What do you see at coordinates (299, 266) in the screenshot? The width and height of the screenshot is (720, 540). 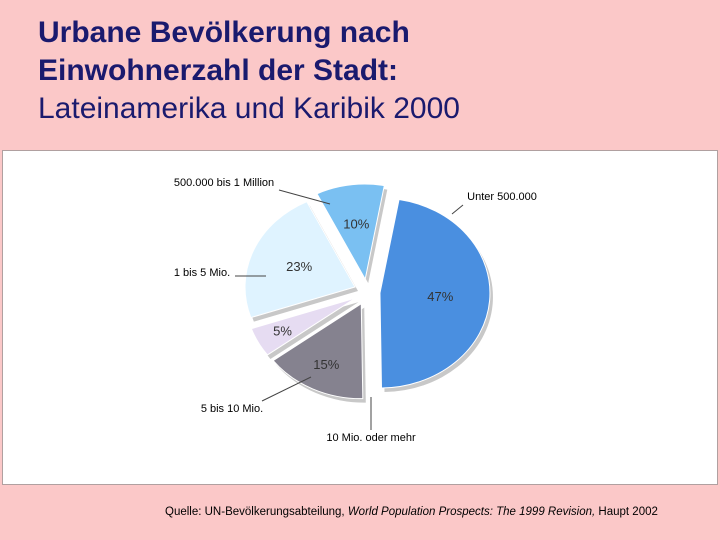 I see `slice-value-label: 23%` at bounding box center [299, 266].